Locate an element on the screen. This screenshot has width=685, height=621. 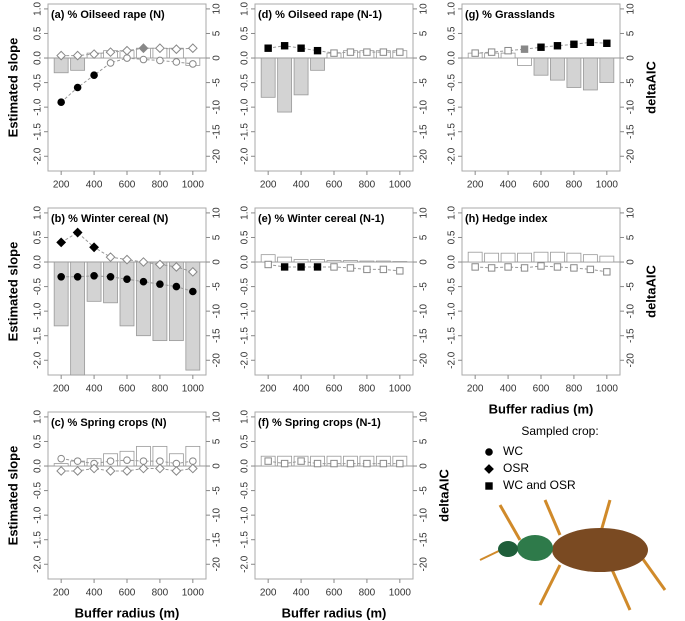
legend-label: WC is located at coordinates (513, 451).